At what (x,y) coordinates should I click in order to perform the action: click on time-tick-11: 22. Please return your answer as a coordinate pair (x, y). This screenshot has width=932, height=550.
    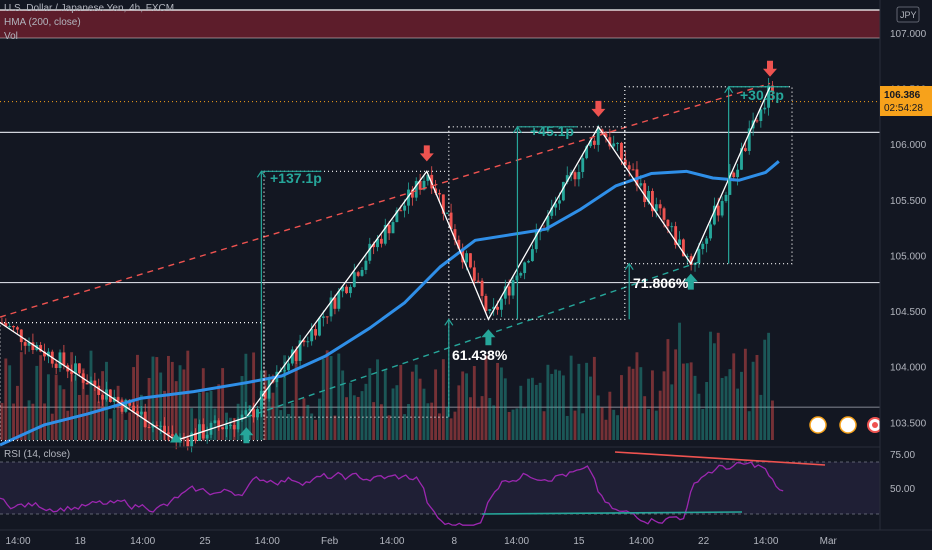
    Looking at the image, I should click on (704, 541).